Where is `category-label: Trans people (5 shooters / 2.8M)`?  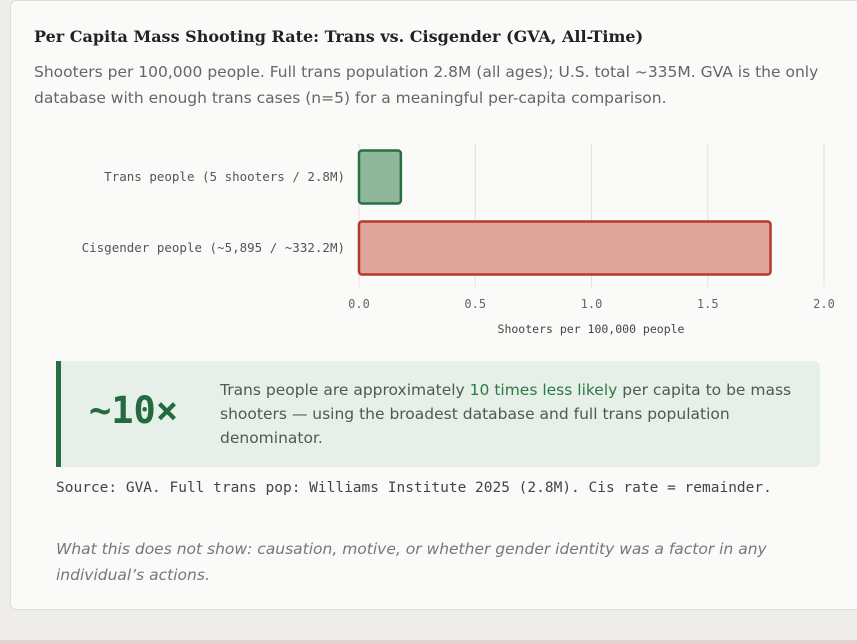
category-label: Trans people (5 shooters / 2.8M) is located at coordinates (224, 176).